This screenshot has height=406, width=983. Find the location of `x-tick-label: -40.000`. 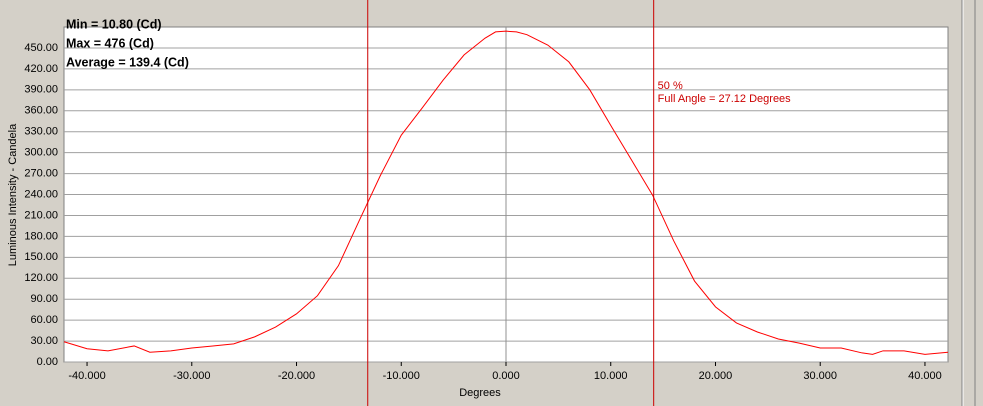

x-tick-label: -40.000 is located at coordinates (86, 376).